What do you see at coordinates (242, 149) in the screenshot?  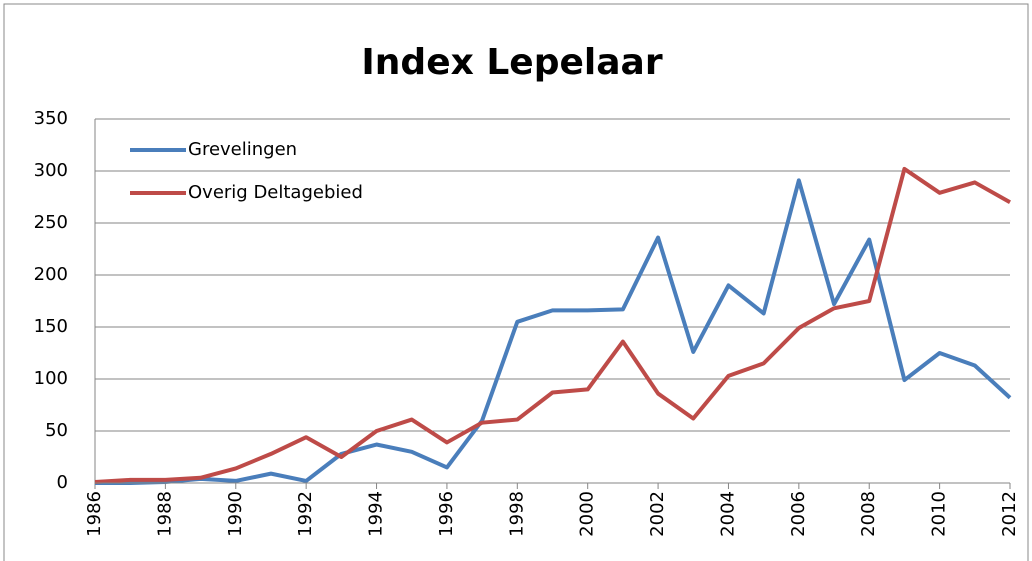 I see `legend-label: Grevelingen` at bounding box center [242, 149].